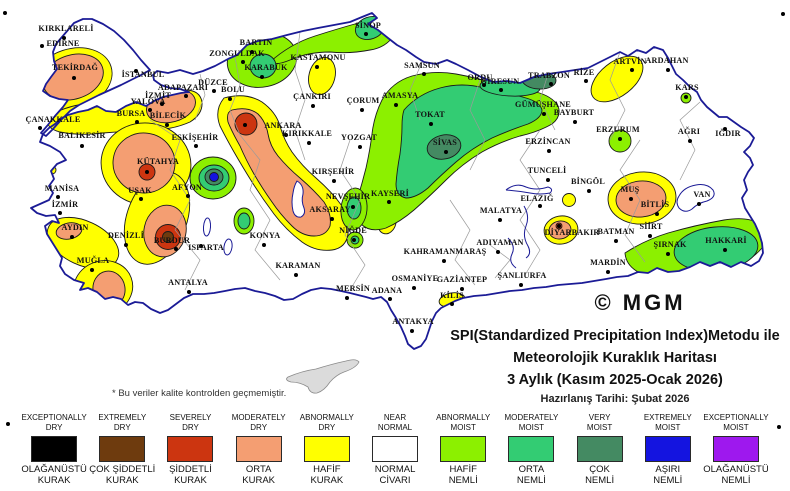 The image size is (790, 491). Describe the element at coordinates (190, 449) in the screenshot. I see `legend-swatch-severely_dry` at that location.